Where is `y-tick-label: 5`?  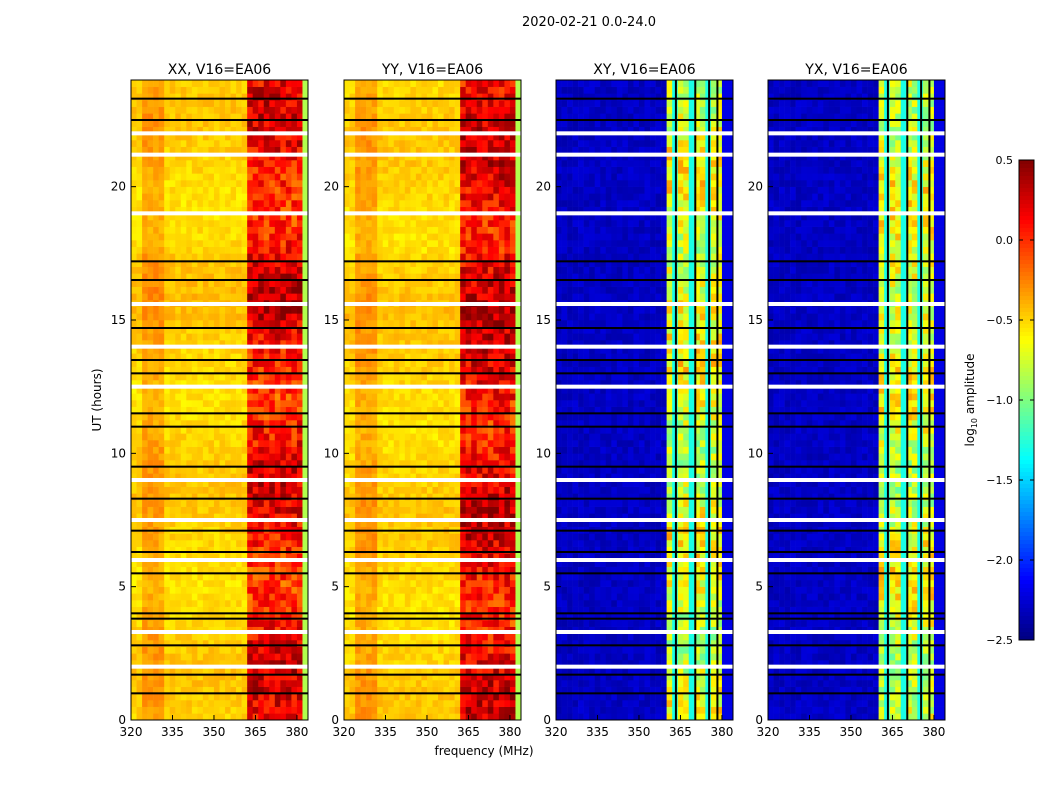 y-tick-label: 5 is located at coordinates (122, 587).